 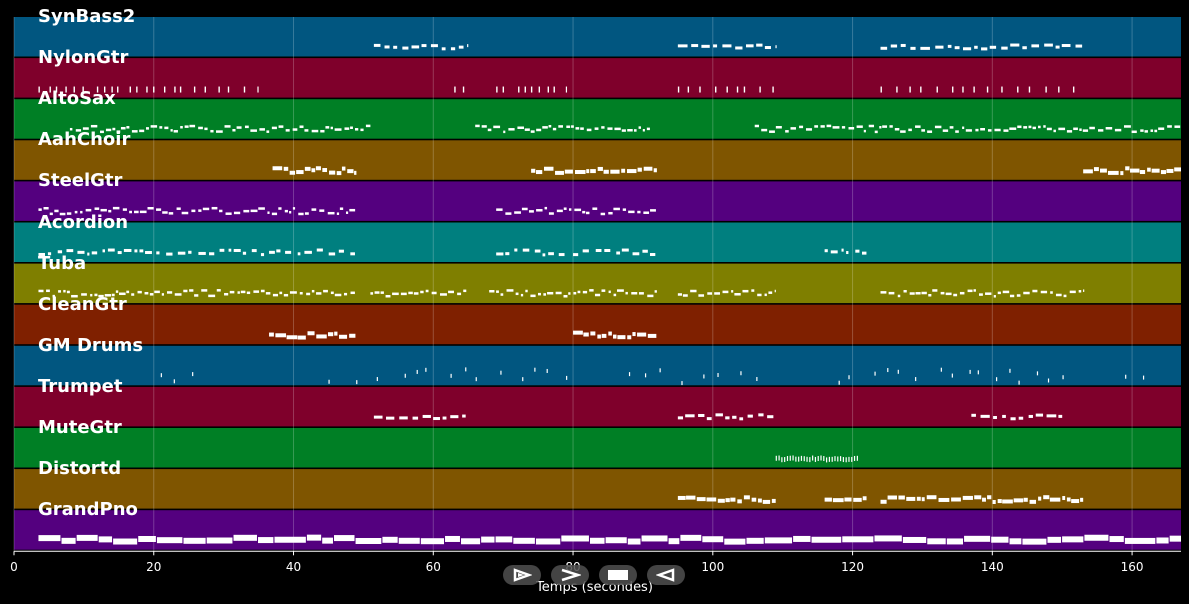 I want to click on tick-label: 0, so click(x=14, y=567).